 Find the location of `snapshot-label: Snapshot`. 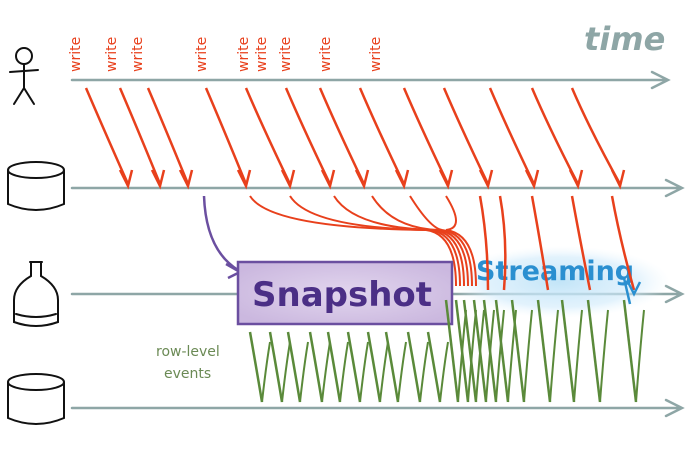

snapshot-label: Snapshot is located at coordinates (342, 295).